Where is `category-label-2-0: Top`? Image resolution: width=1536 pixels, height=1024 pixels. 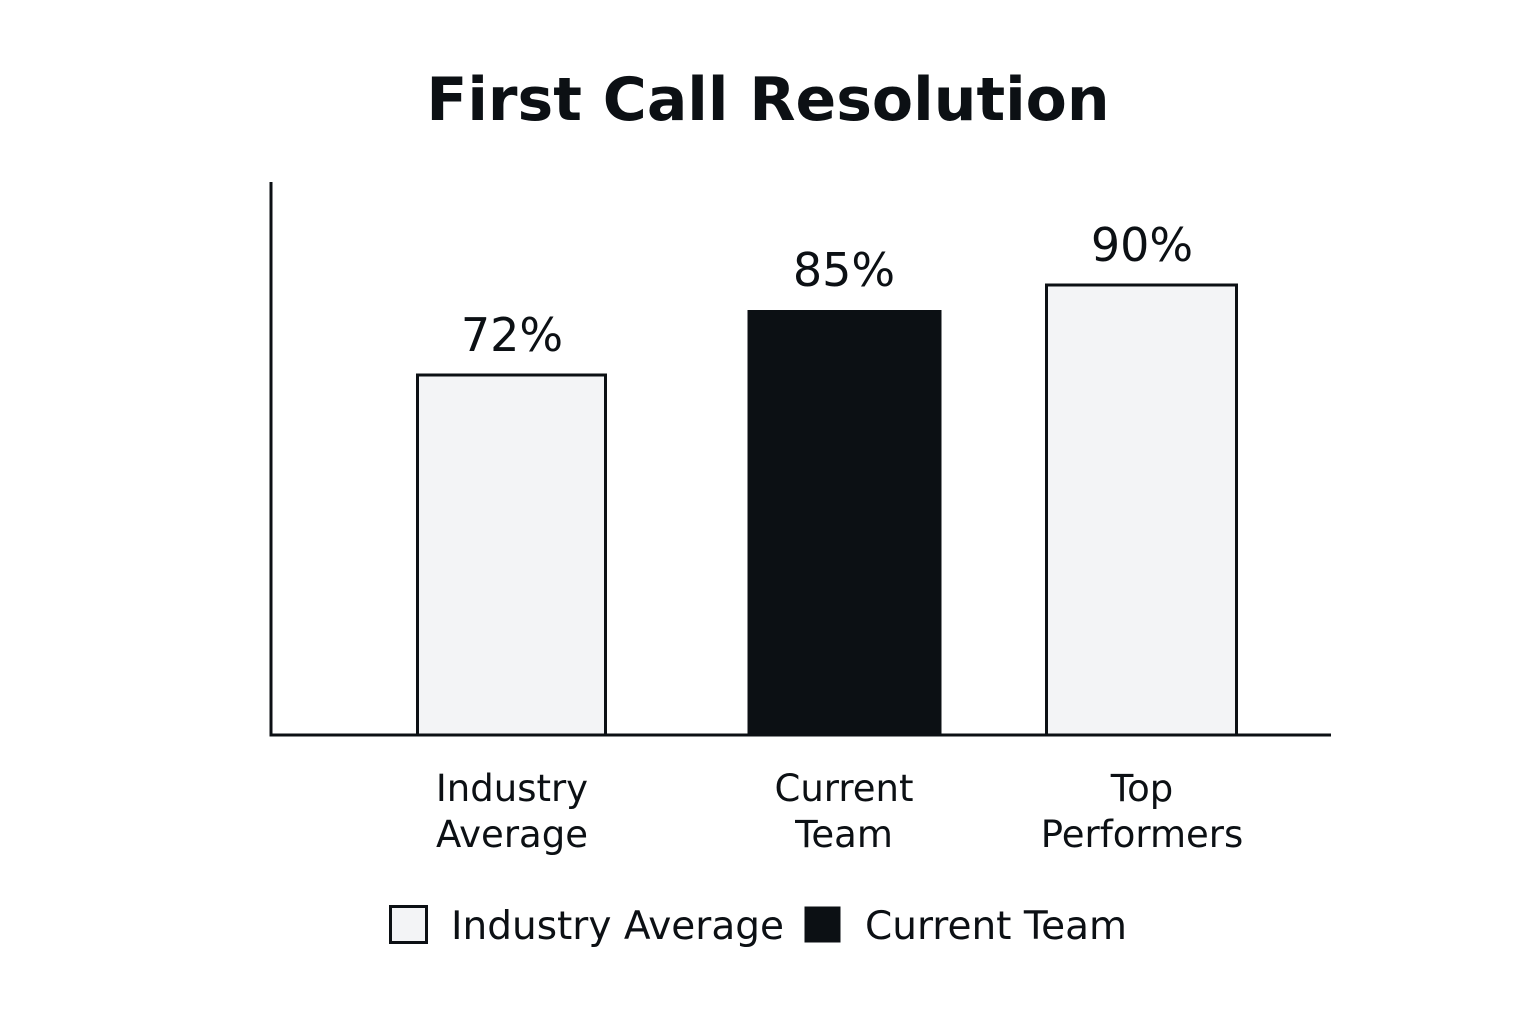
category-label-2-0: Top is located at coordinates (1141, 788).